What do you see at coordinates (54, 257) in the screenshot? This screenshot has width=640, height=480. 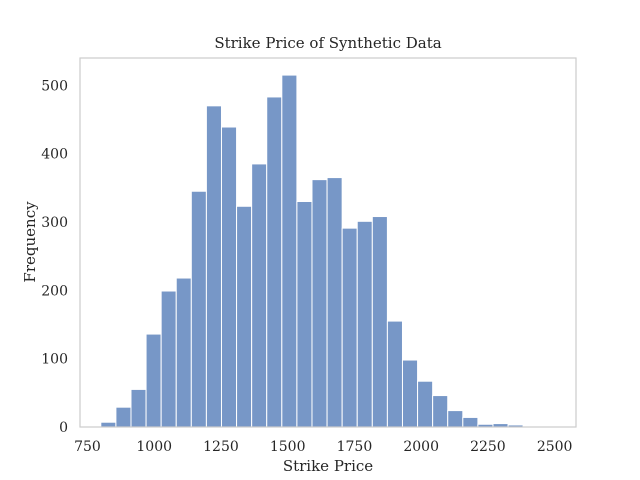 I see `y-tick-labels: 0 100 200 300 400 500` at bounding box center [54, 257].